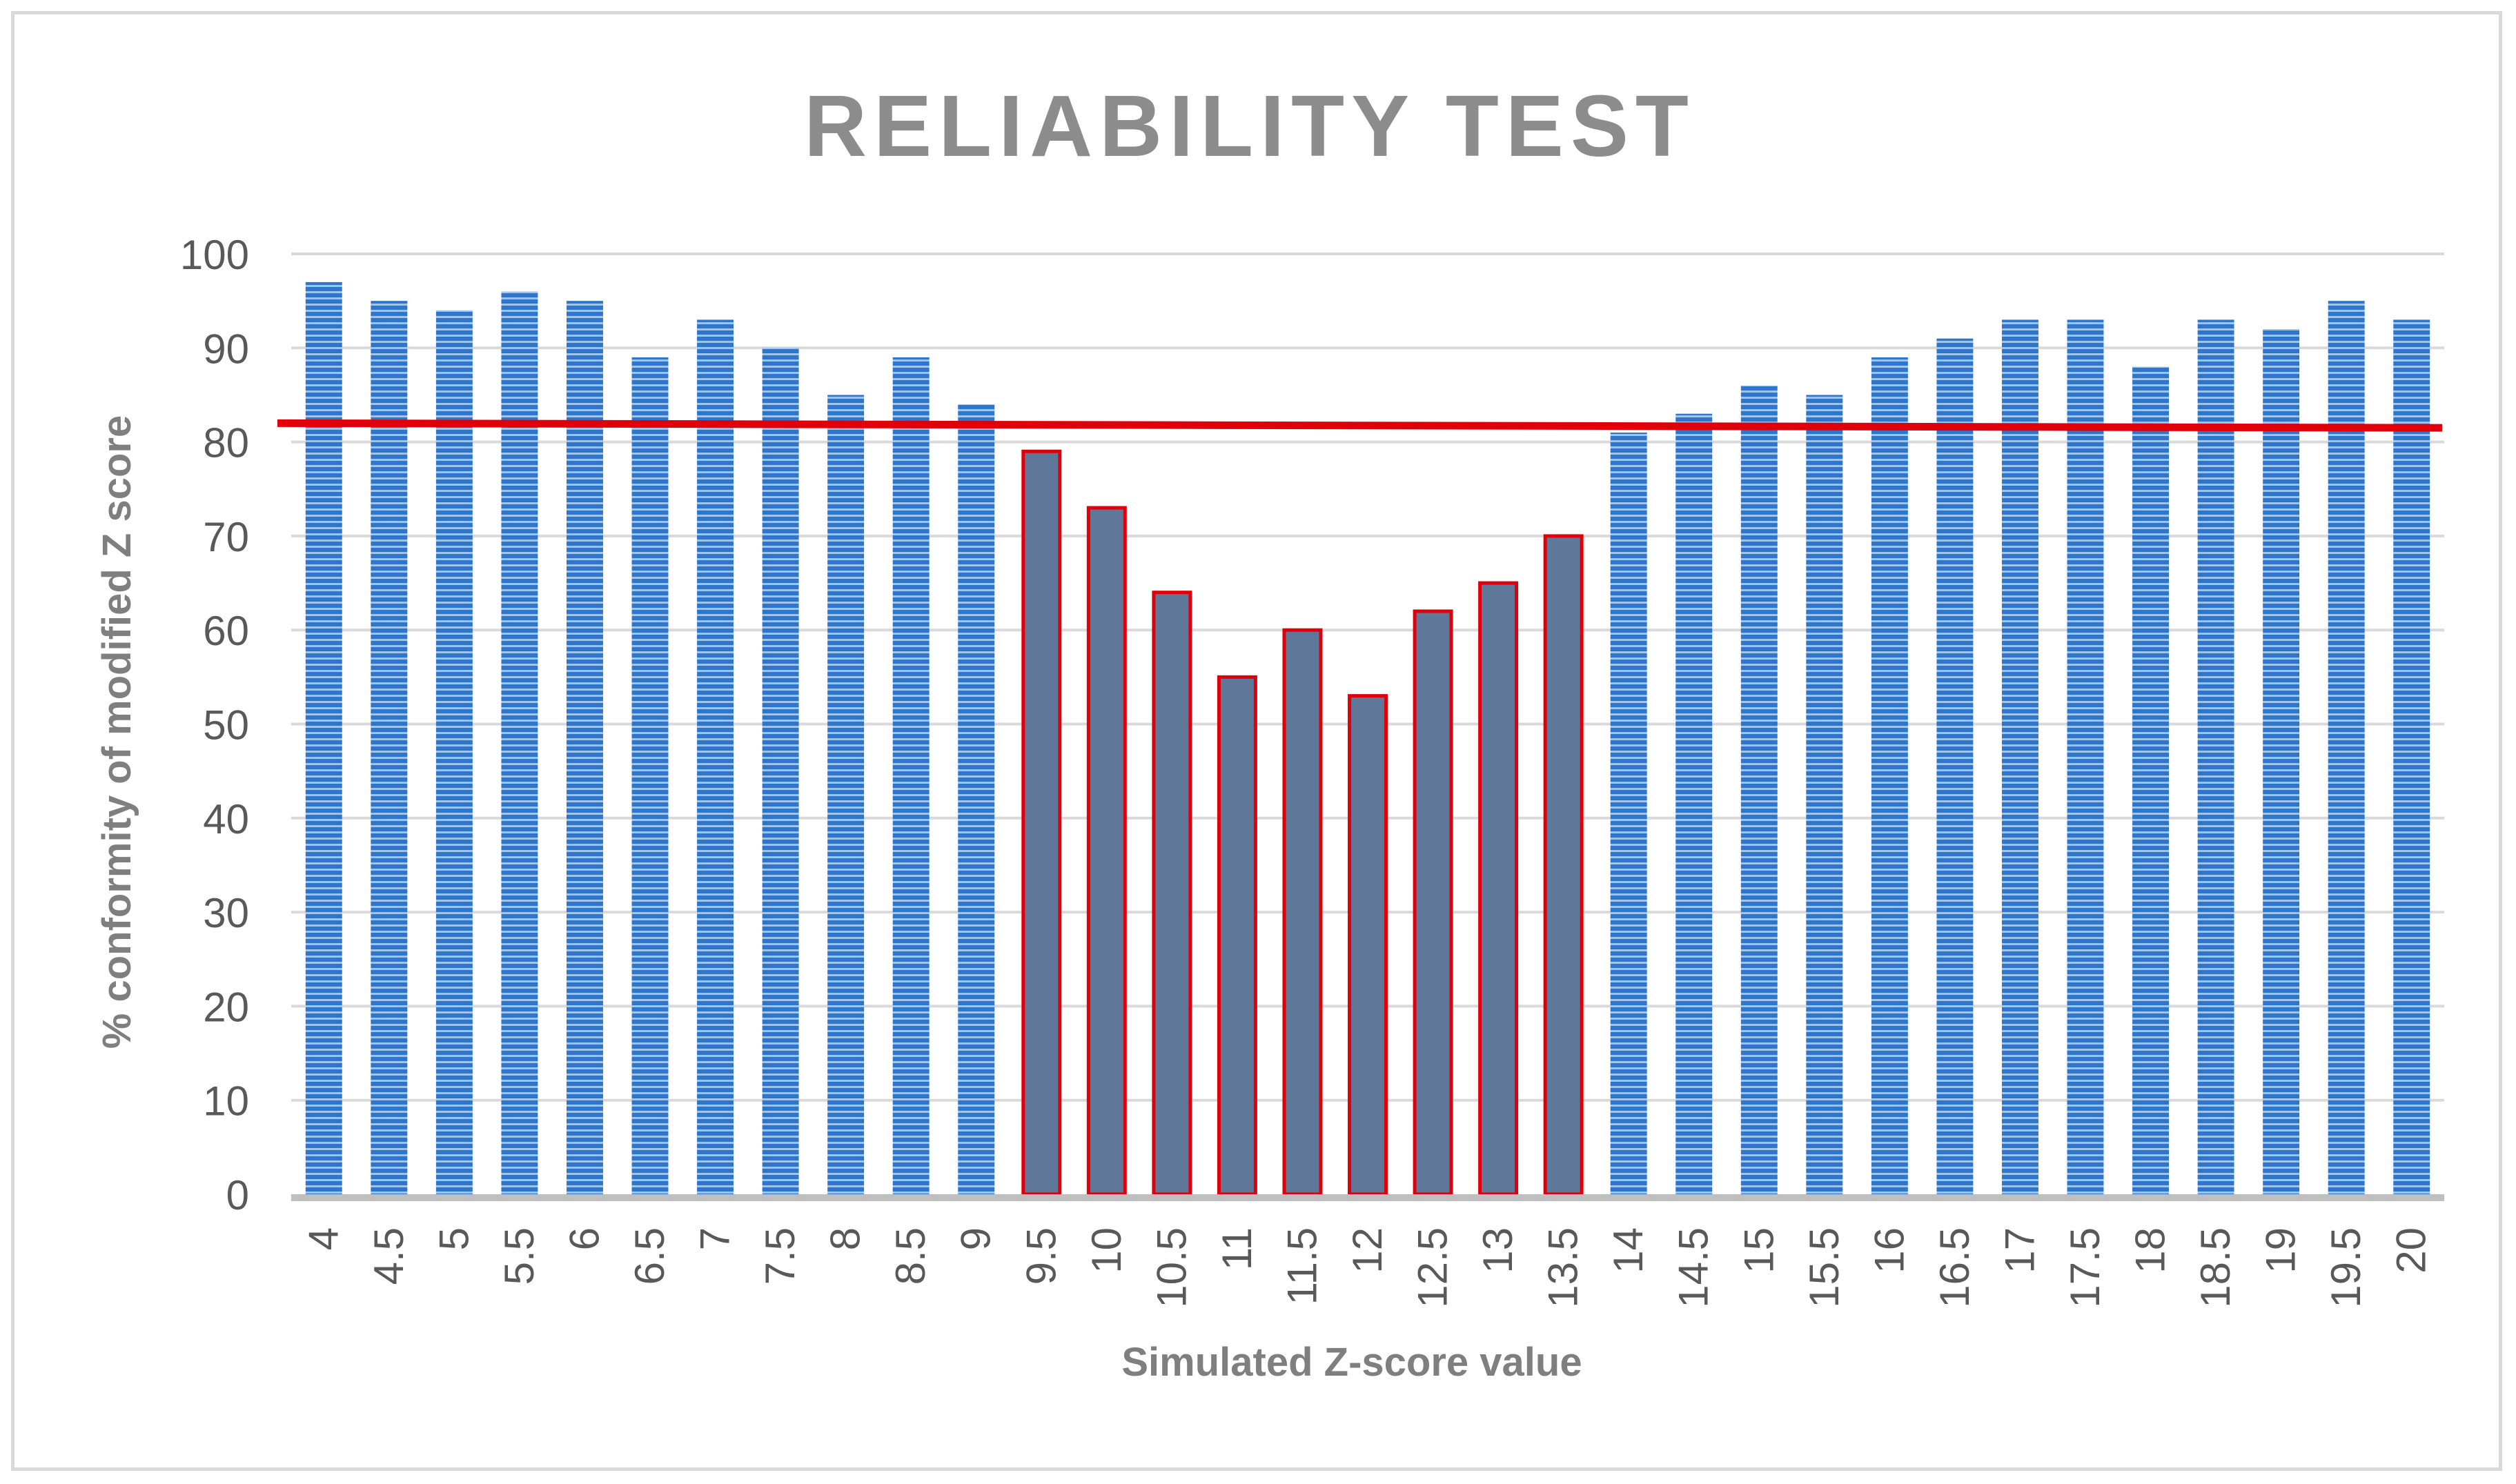  What do you see at coordinates (2019, 1250) in the screenshot?
I see `x-tick-label-17: 17` at bounding box center [2019, 1250].